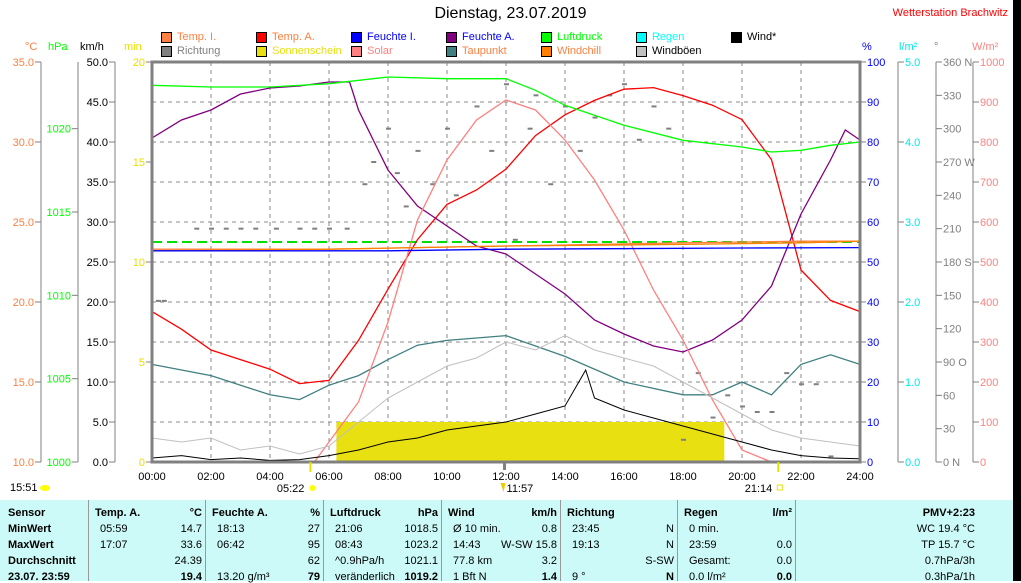 Image resolution: width=1021 pixels, height=583 pixels. What do you see at coordinates (952, 296) in the screenshot?
I see `axis-tick-label: 150` at bounding box center [952, 296].